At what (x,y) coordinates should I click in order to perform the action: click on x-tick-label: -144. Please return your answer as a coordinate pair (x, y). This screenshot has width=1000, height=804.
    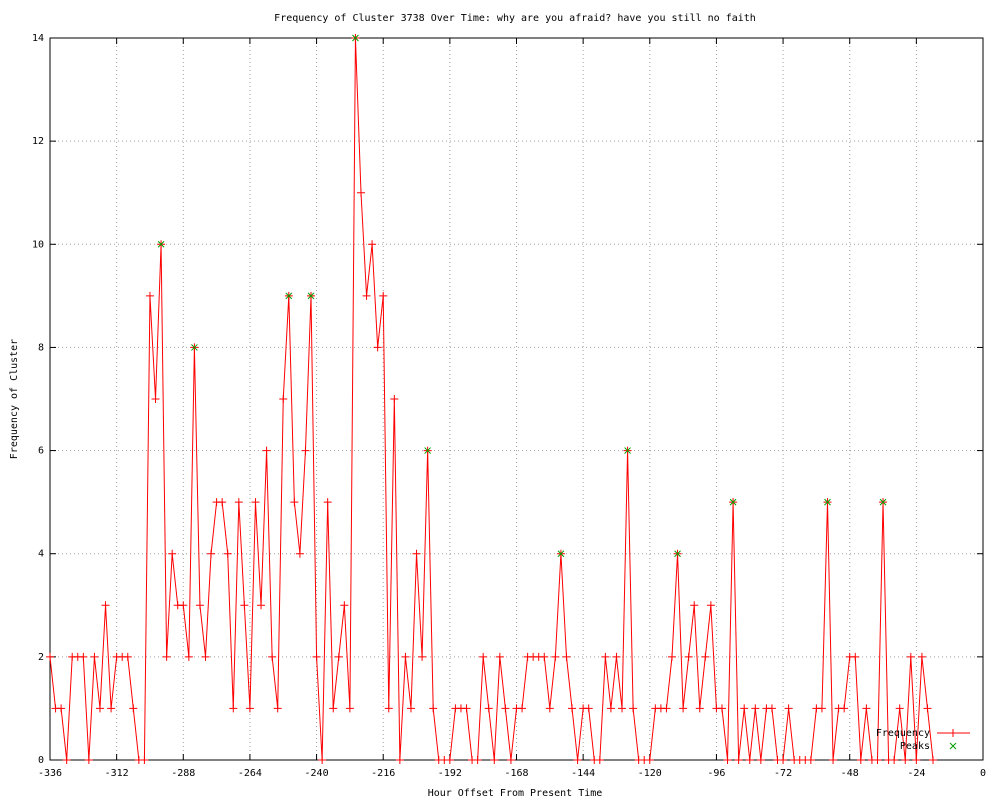
    Looking at the image, I should click on (583, 773).